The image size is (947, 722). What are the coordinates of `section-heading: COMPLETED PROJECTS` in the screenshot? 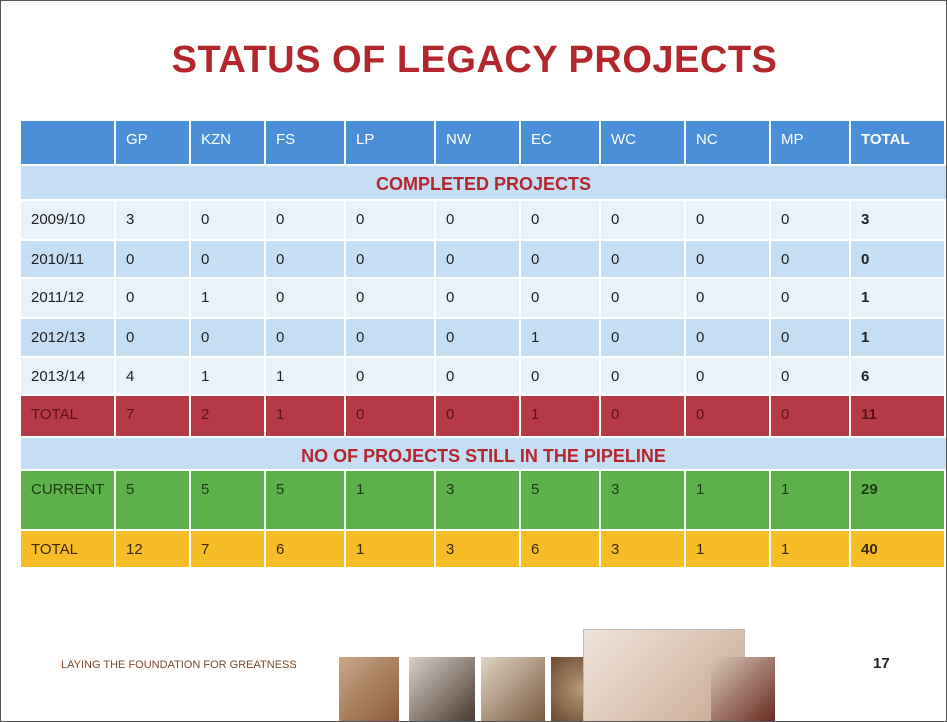 It's located at (483, 183).